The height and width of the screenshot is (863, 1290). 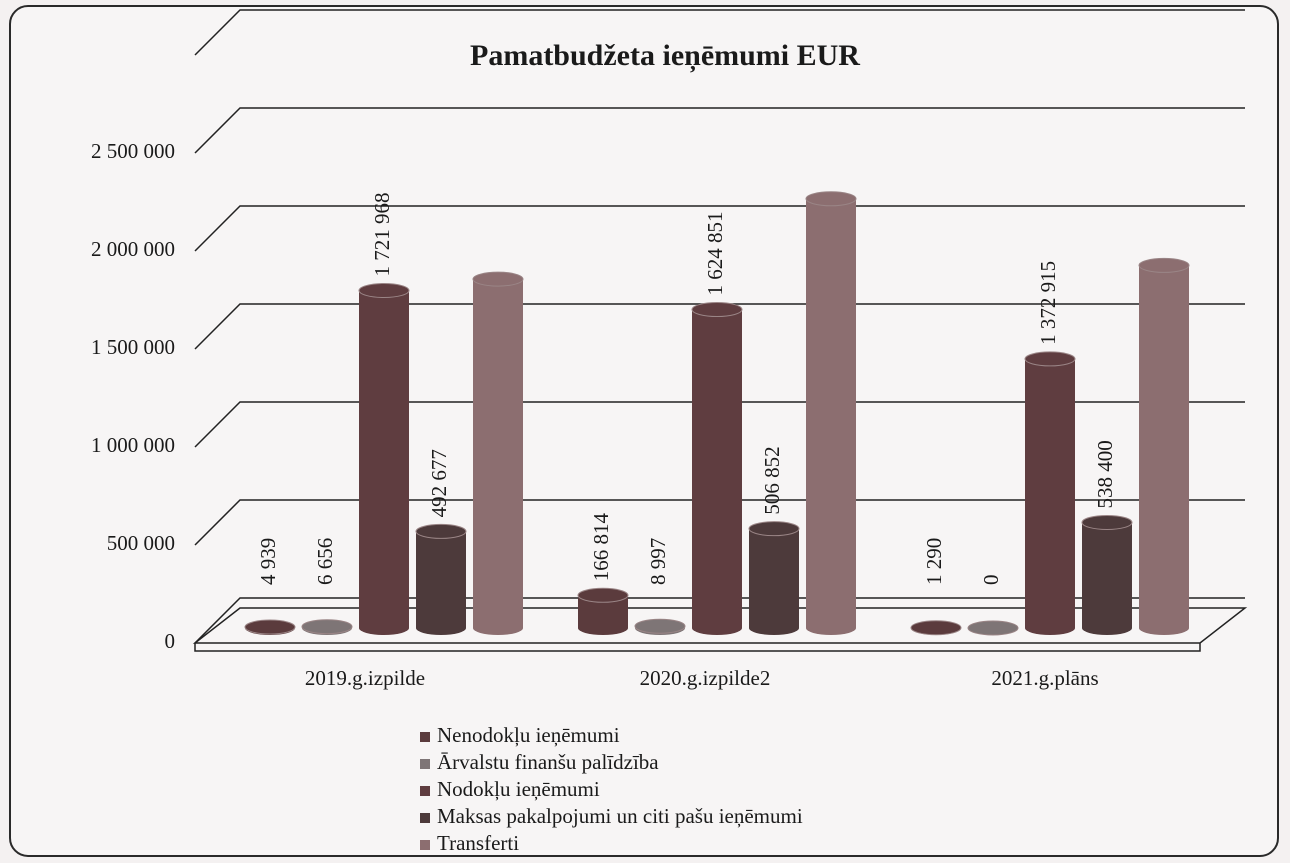 I want to click on legend-label: Ārvalstu finanšu palīdzība, so click(x=548, y=762).